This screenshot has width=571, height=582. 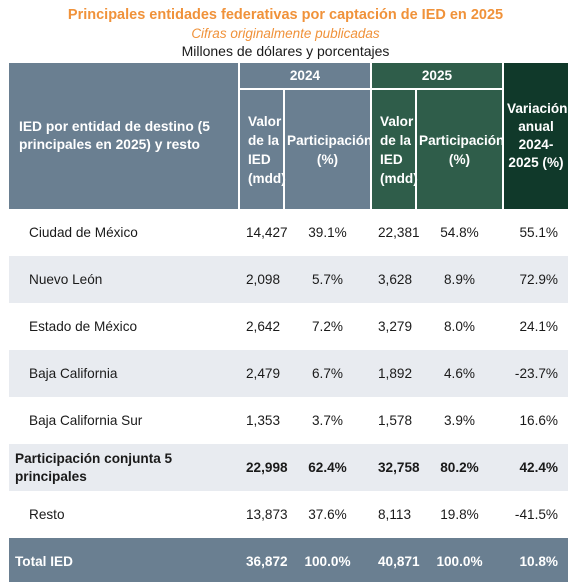 I want to click on table-row: Nuevo León 2,098 5.7% 3,628 8.9% 72.9%, so click(x=288, y=279).